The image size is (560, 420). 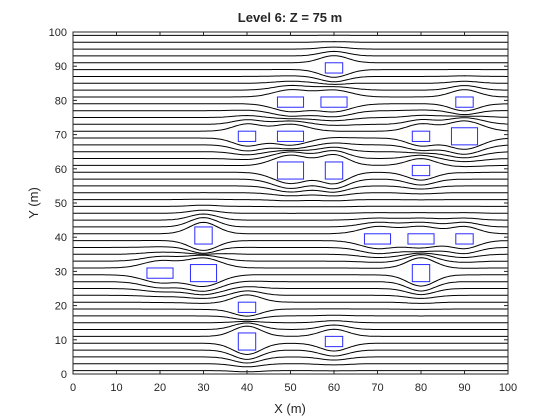 I want to click on x-tick-label: 90, so click(x=464, y=388).